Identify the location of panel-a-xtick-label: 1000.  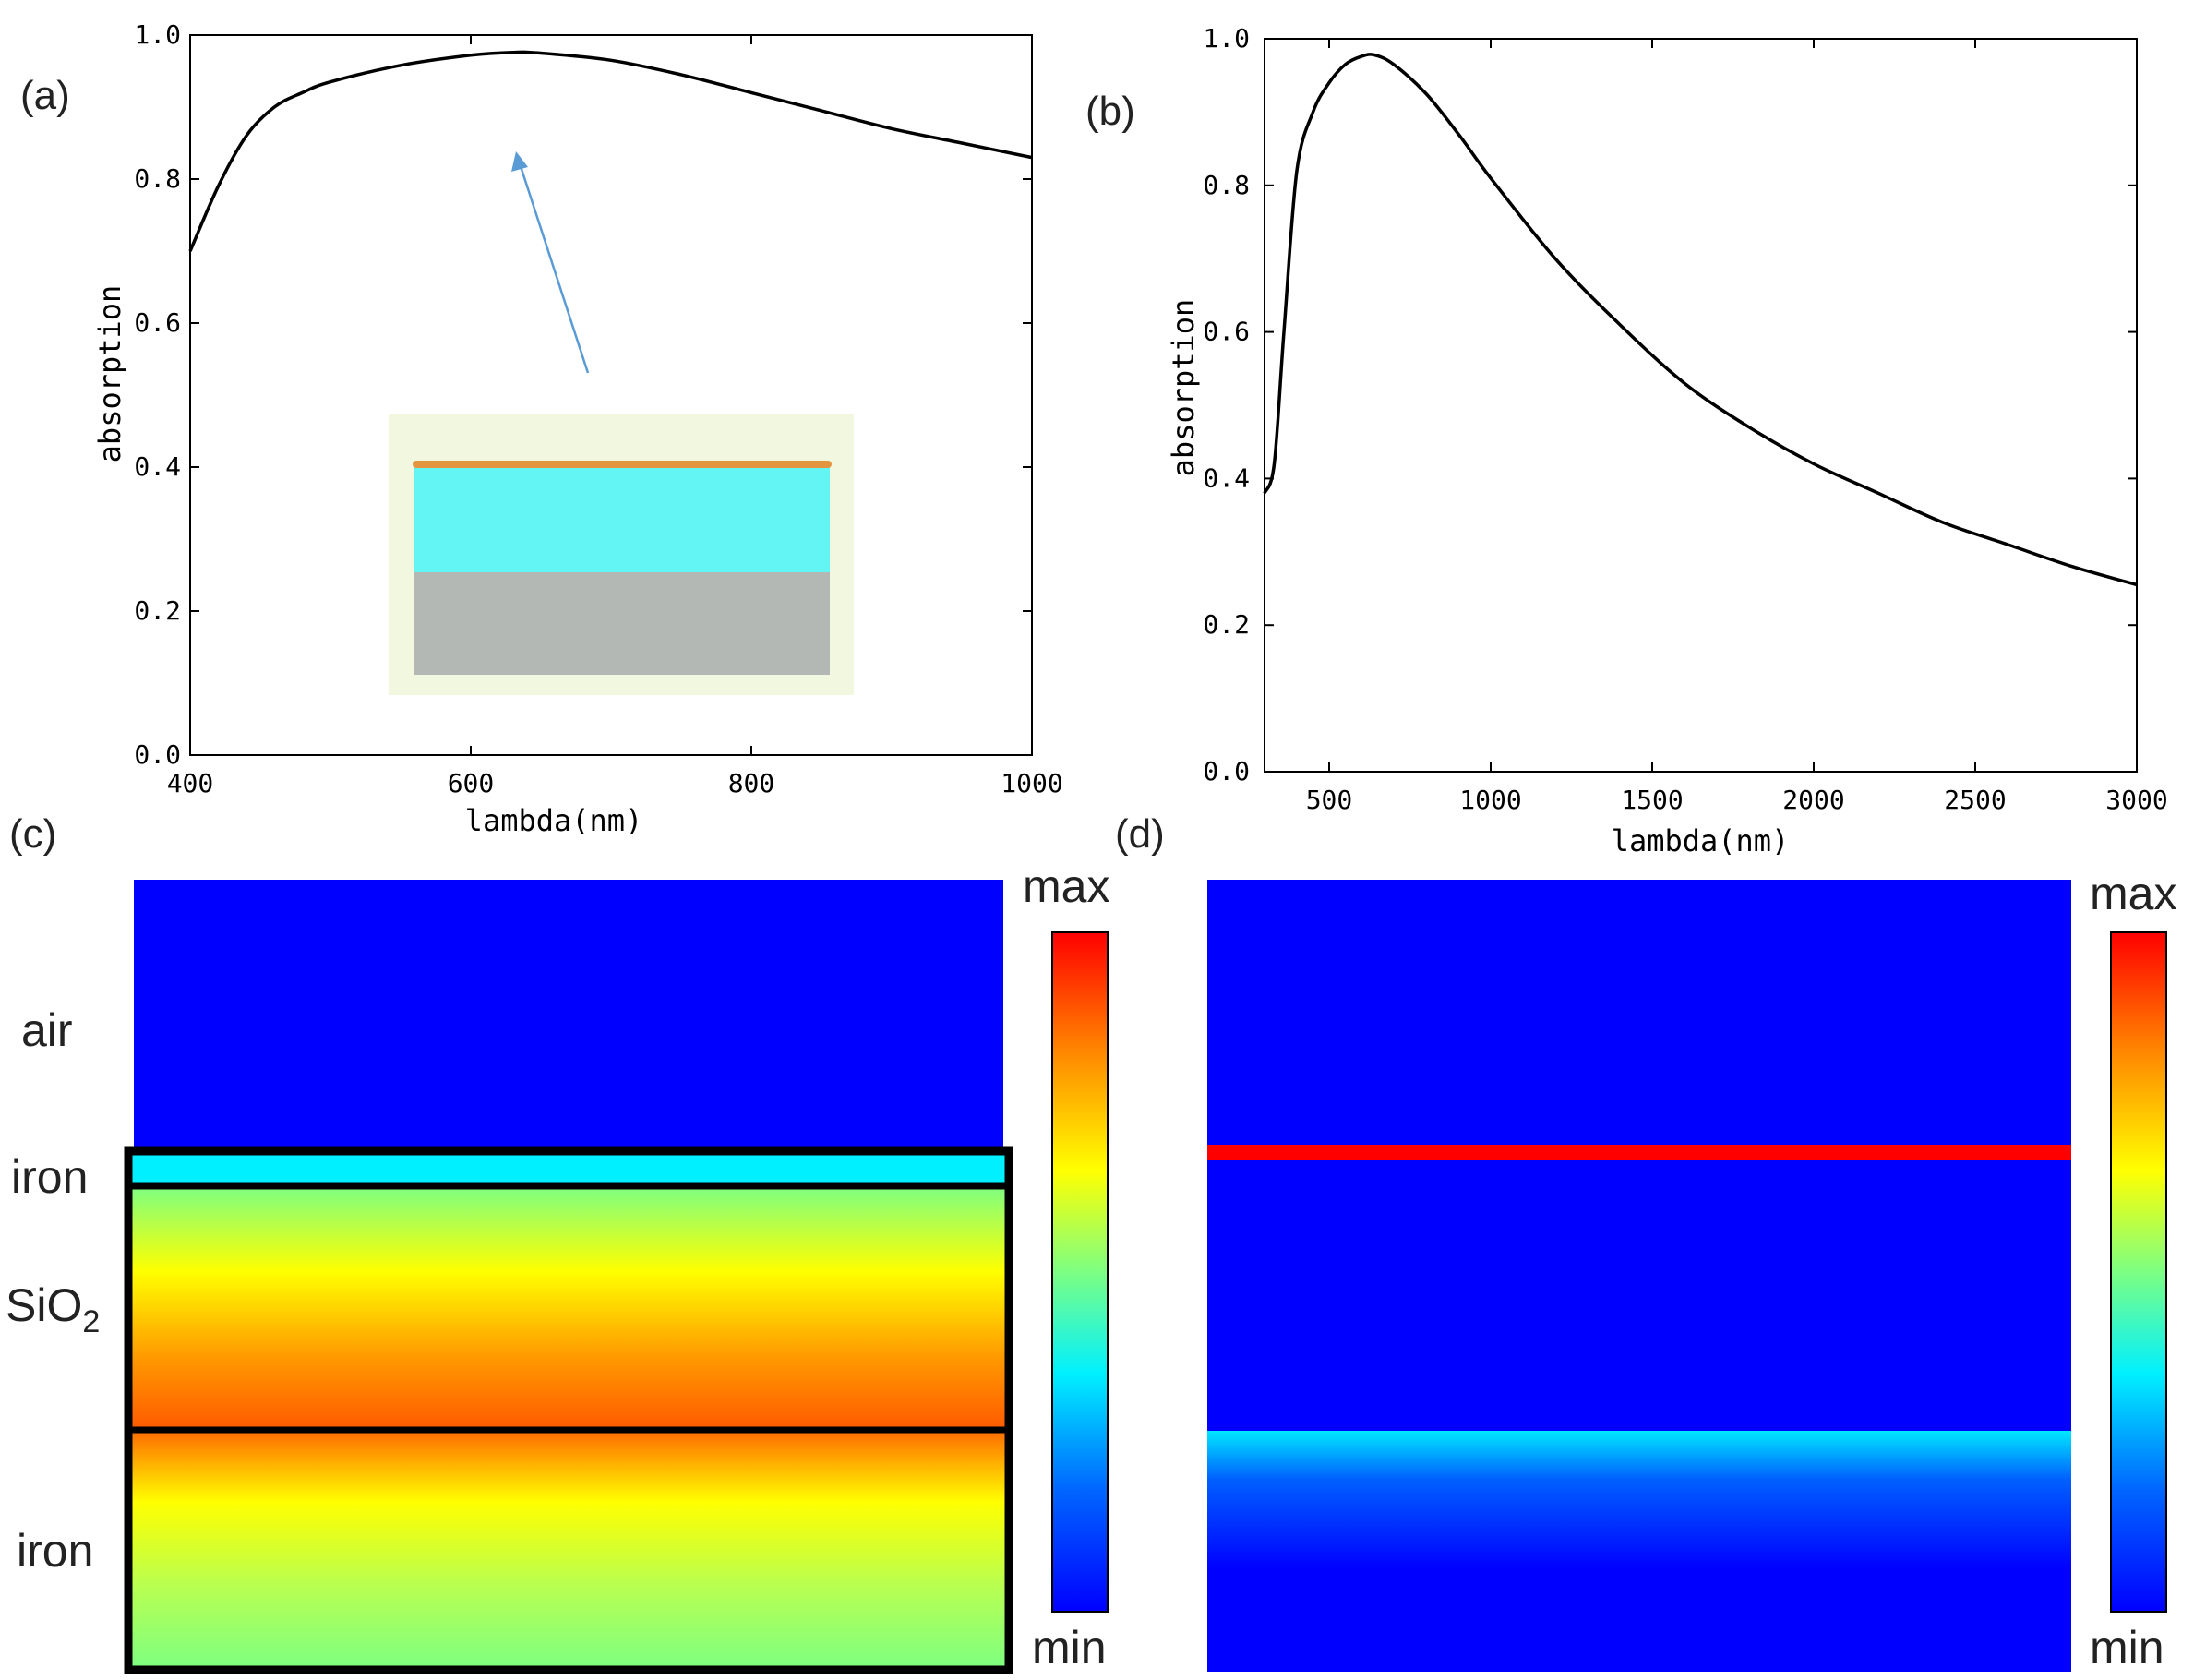
(1031, 783).